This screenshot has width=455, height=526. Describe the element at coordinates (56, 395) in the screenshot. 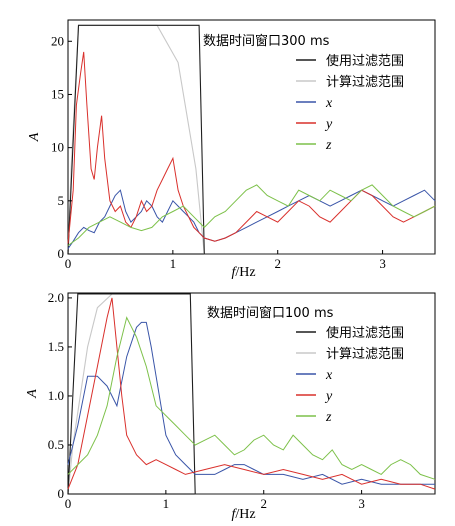

I see `y-tick-label: 1.0` at that location.